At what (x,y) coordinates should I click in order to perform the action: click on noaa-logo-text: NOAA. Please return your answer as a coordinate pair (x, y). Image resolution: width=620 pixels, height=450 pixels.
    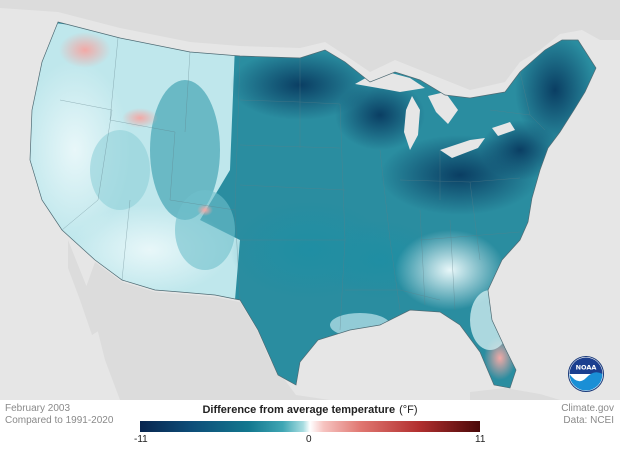
    Looking at the image, I should click on (586, 368).